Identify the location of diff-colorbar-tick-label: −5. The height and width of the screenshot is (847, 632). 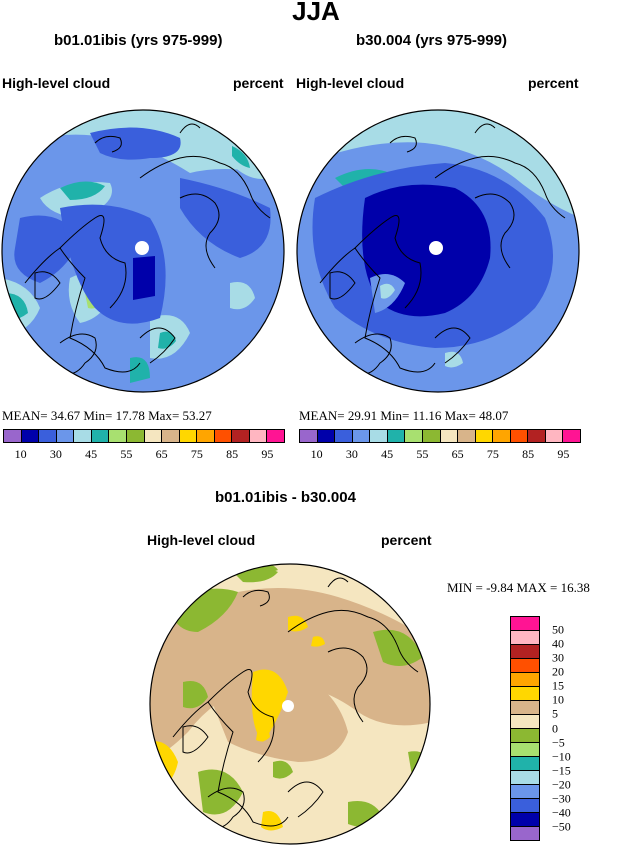
(558, 742).